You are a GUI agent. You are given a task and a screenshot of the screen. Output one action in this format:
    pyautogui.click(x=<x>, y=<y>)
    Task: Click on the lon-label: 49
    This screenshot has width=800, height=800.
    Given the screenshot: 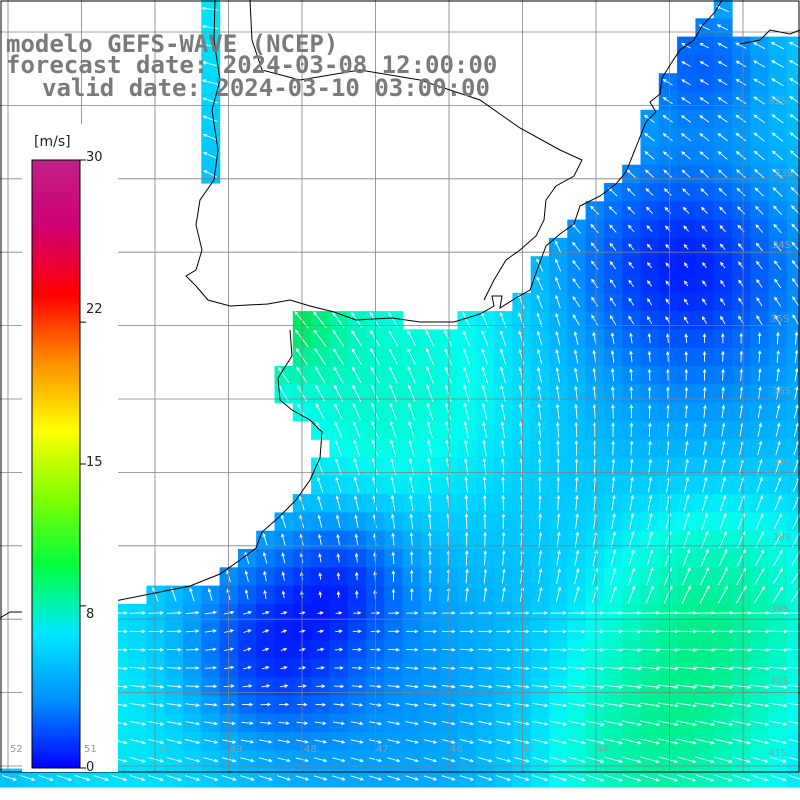 What is the action you would take?
    pyautogui.click(x=236, y=749)
    